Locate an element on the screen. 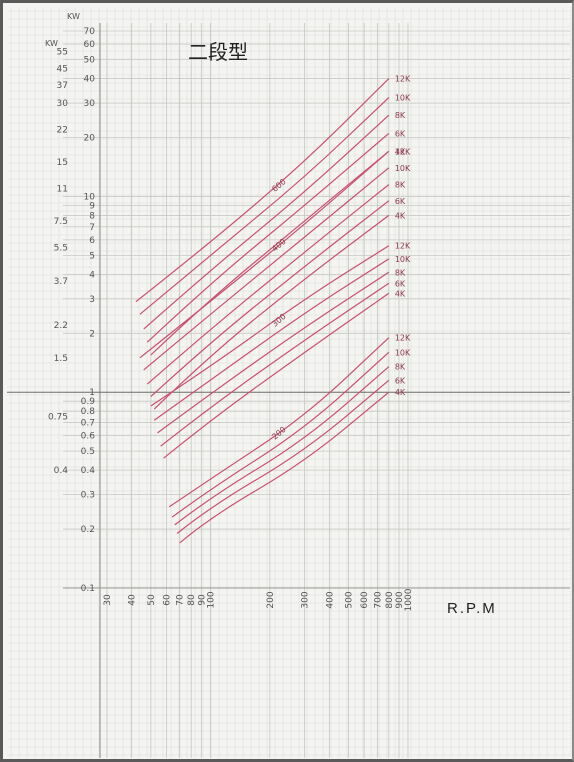 The image size is (574, 762). x-tick-label: 200 is located at coordinates (271, 599).